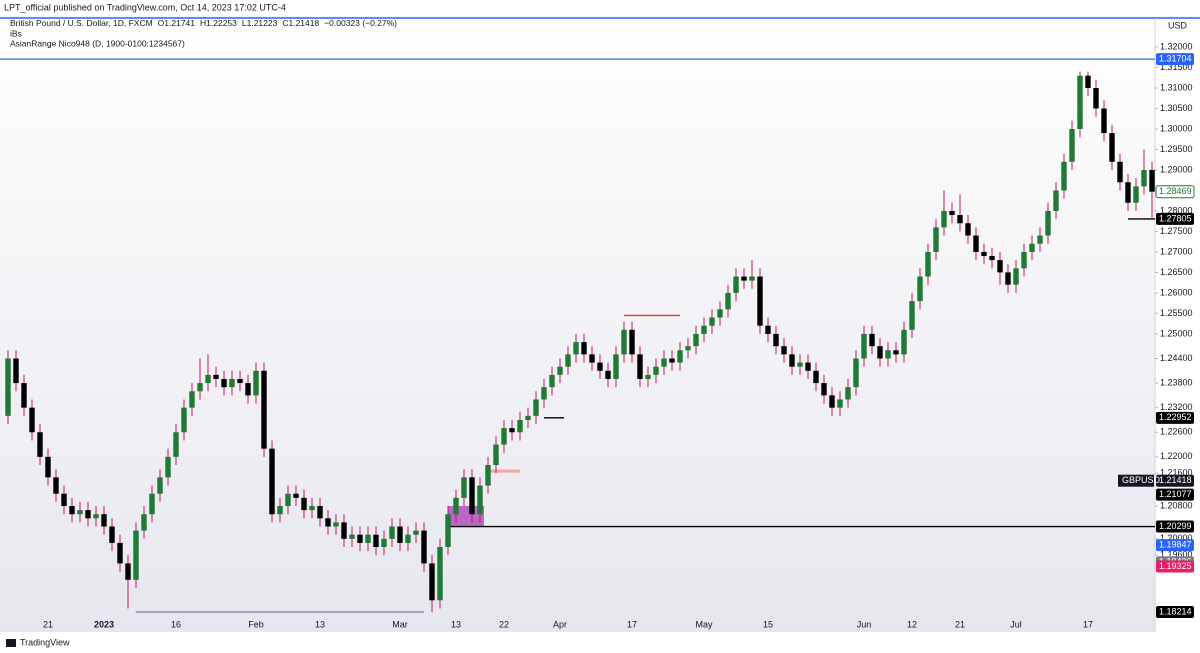 Image resolution: width=1200 pixels, height=653 pixels. Describe the element at coordinates (1175, 480) in the screenshot. I see `price-label: 1.21418` at that location.